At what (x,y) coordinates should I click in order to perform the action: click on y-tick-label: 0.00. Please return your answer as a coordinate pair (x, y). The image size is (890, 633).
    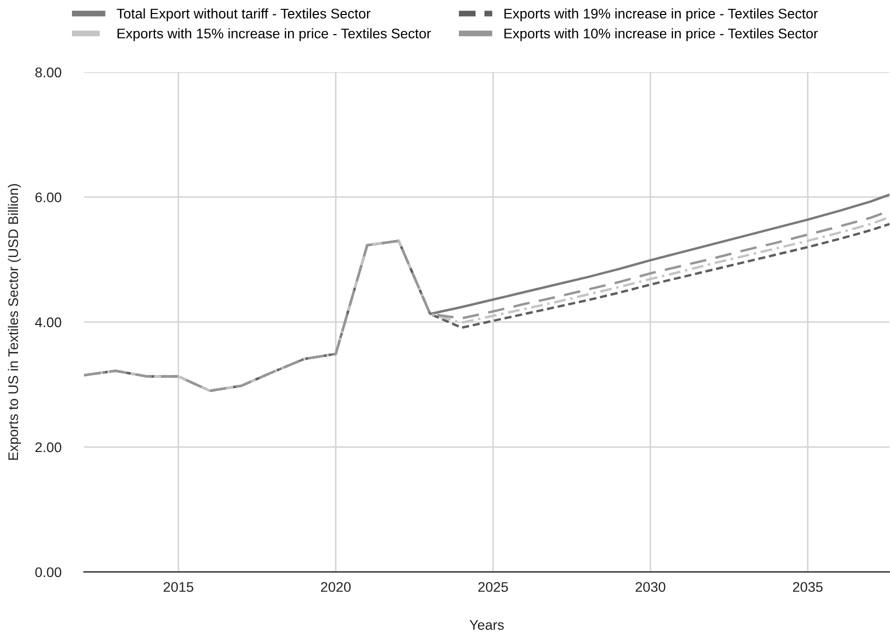
    Looking at the image, I should click on (48, 572).